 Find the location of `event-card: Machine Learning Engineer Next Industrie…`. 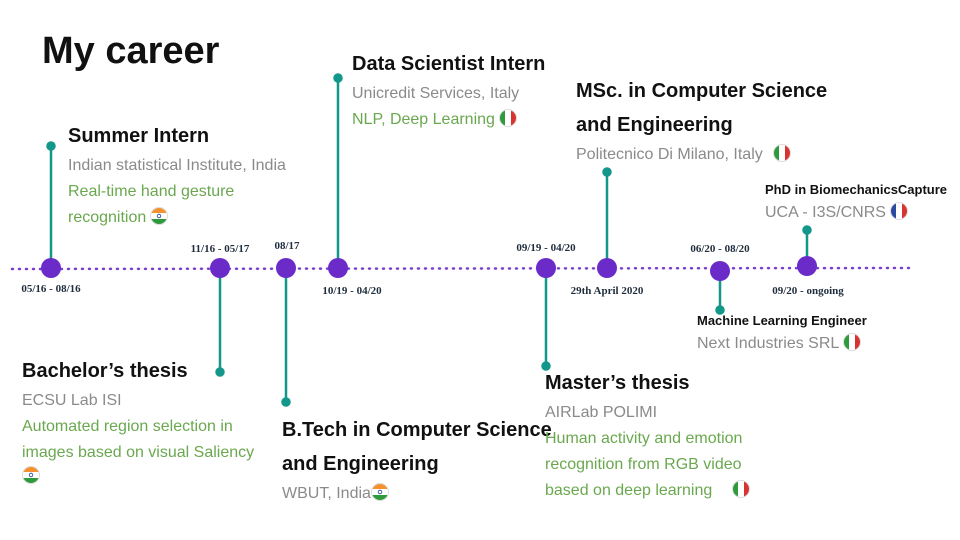

event-card: Machine Learning Engineer Next Industrie… is located at coordinates (797, 334).